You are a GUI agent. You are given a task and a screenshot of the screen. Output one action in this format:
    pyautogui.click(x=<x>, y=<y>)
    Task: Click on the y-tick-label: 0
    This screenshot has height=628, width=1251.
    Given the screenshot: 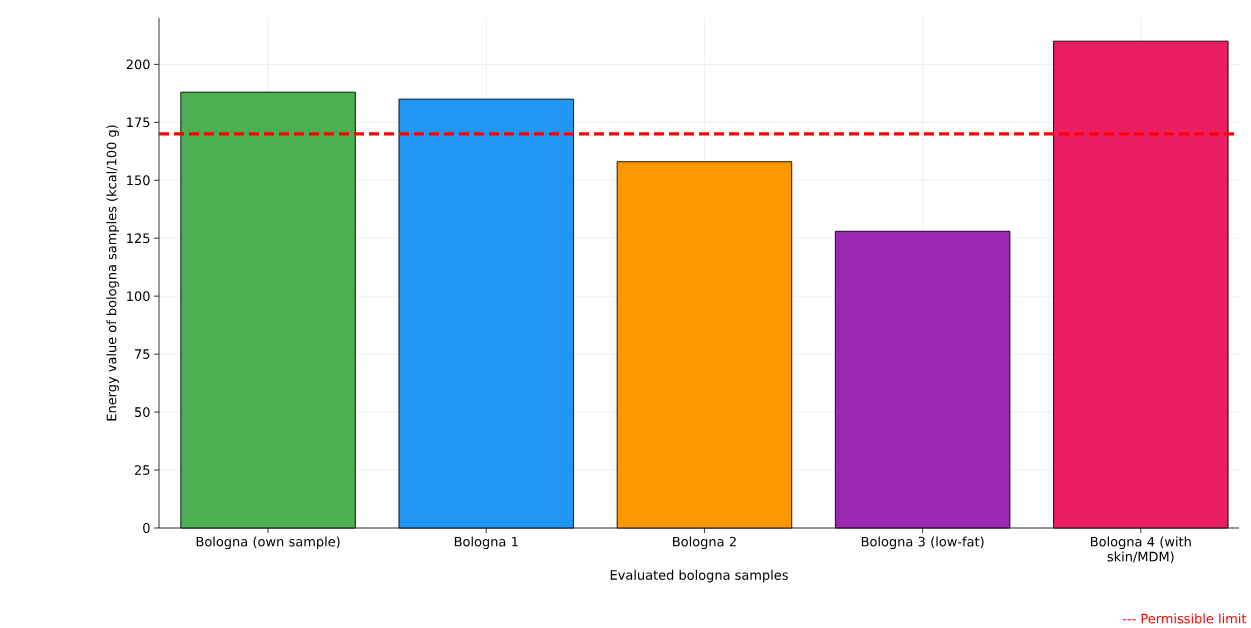 What is the action you would take?
    pyautogui.click(x=146, y=528)
    